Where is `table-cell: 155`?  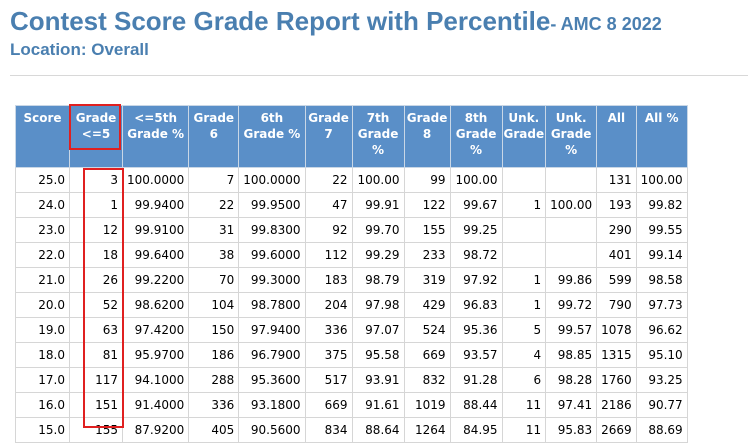 table-cell: 155 is located at coordinates (427, 230).